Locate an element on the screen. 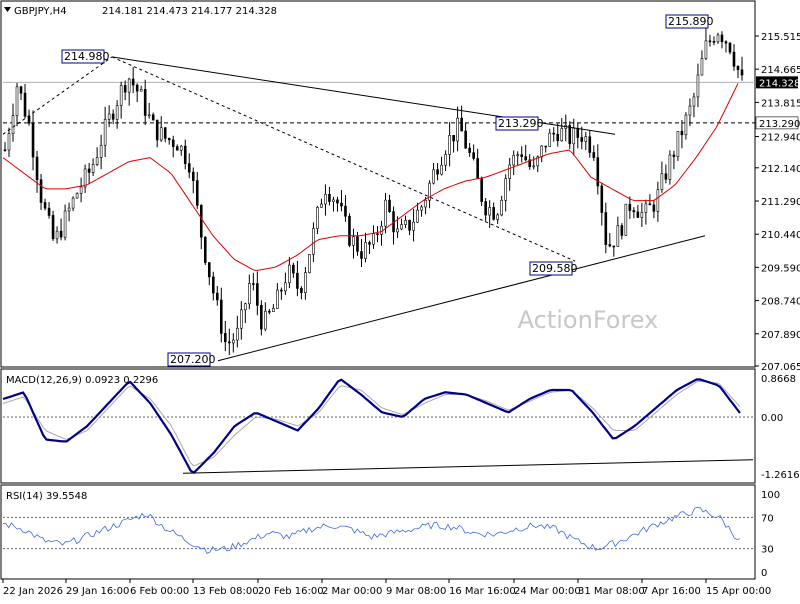 The width and height of the screenshot is (800, 604). price-tick-label: 212.140 is located at coordinates (780, 169).